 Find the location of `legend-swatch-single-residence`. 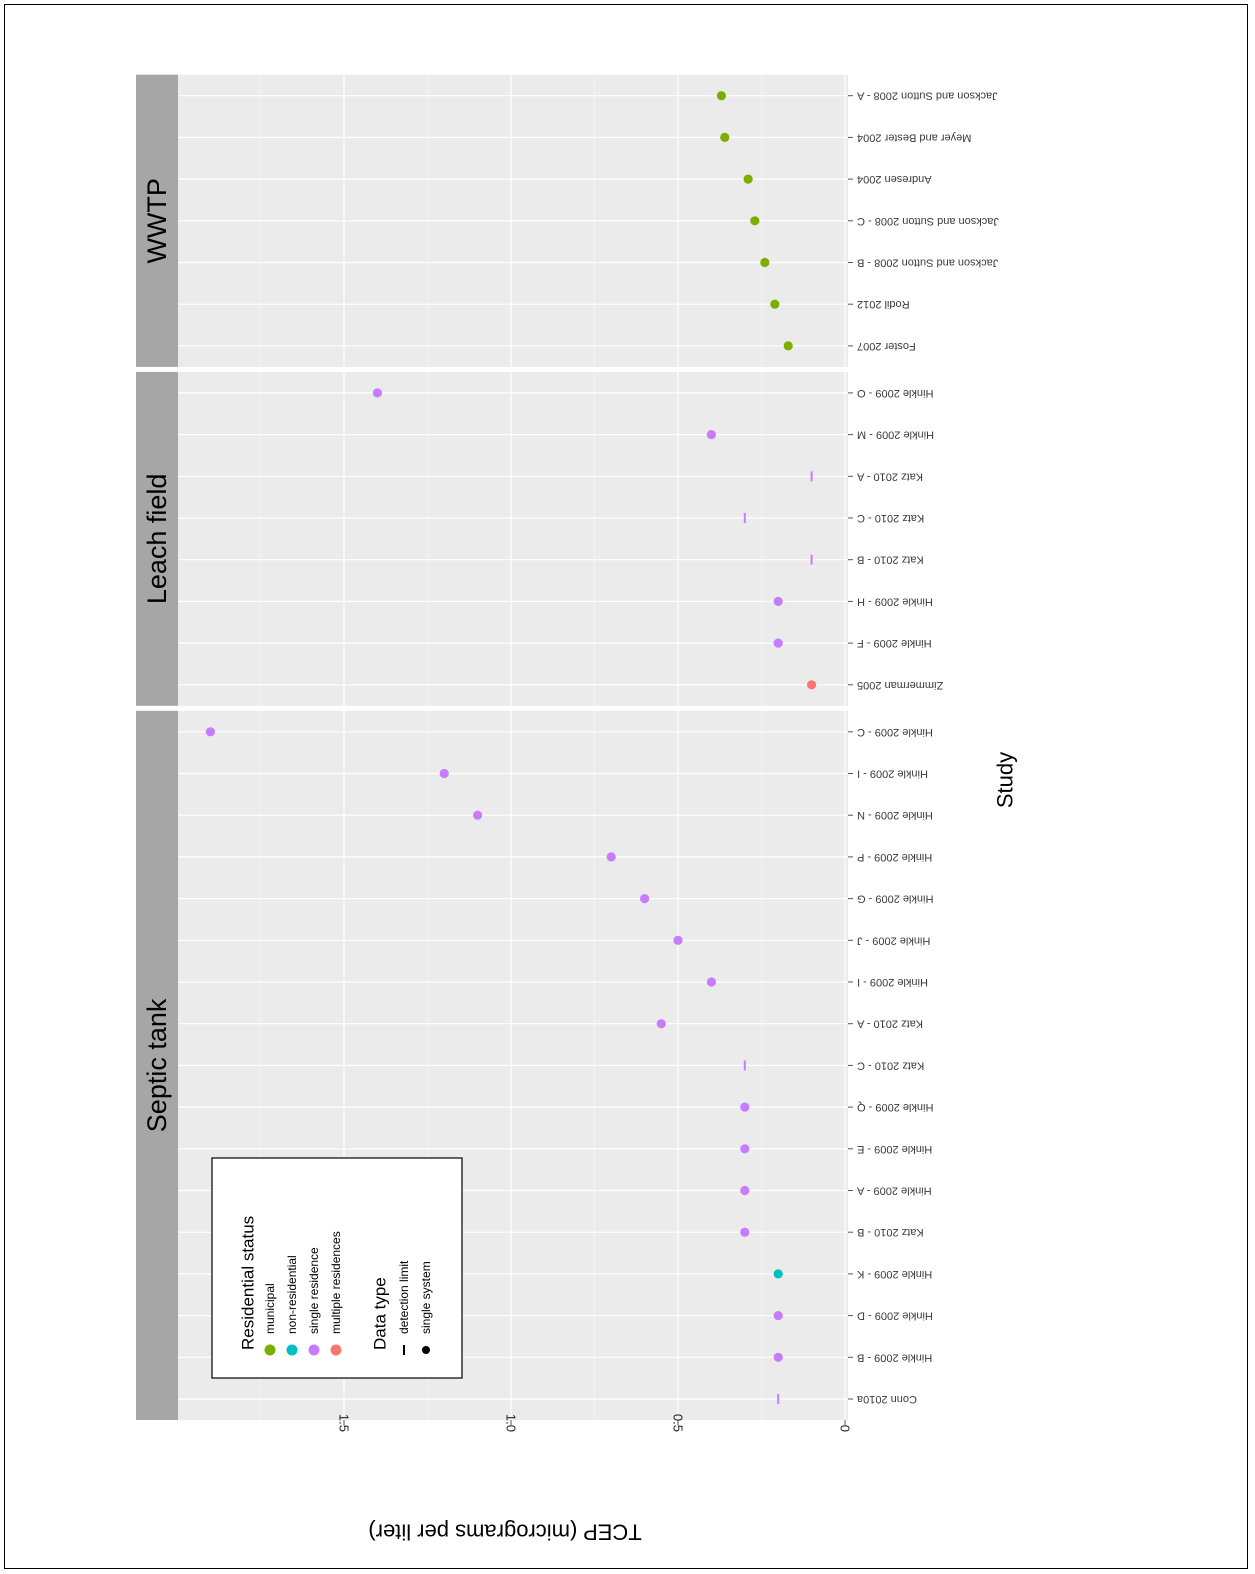

legend-swatch-single-residence is located at coordinates (314, 1350).